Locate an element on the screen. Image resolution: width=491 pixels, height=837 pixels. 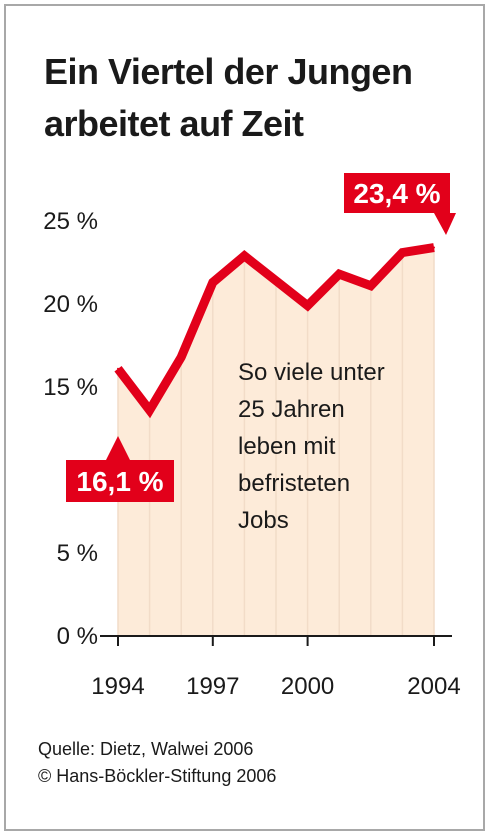
x-tick-label: 2000 is located at coordinates (307, 686).